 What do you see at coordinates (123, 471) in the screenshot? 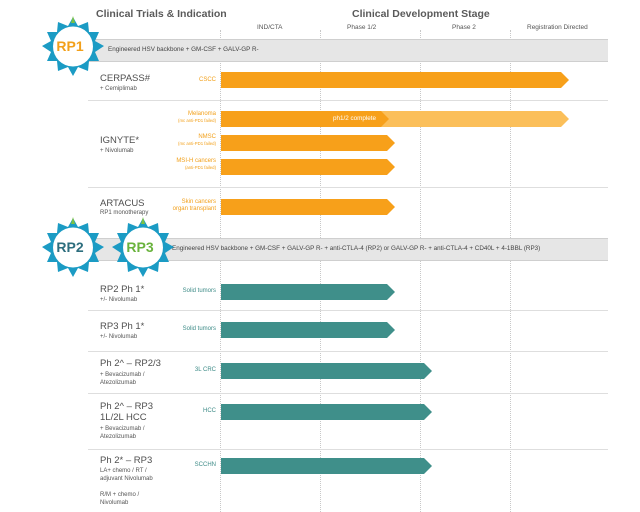
I see `trial-ph2-scchn-sub1: LA+ chemo / RT /` at bounding box center [123, 471].